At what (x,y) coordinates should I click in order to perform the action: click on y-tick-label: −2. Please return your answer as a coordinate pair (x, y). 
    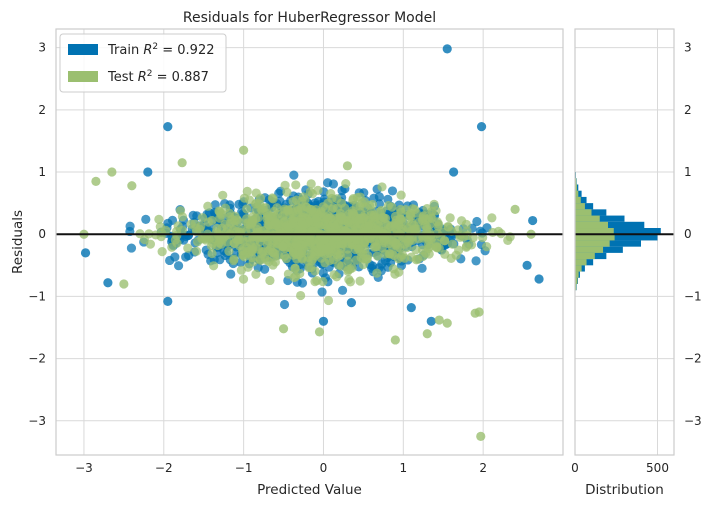
    Looking at the image, I should click on (37, 359).